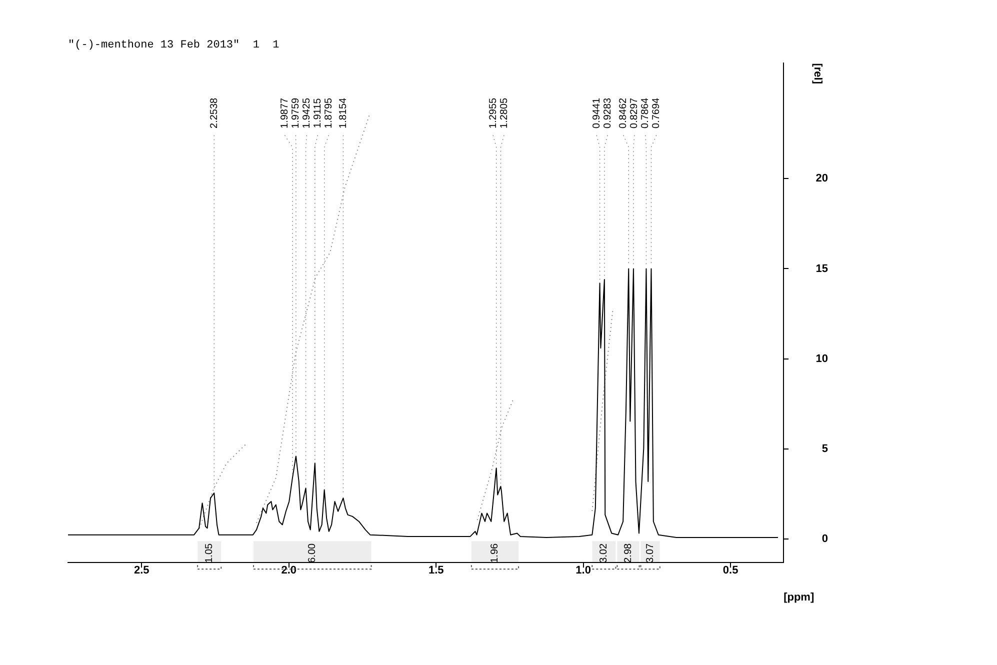 This screenshot has width=997, height=665. I want to click on annotation: 0.7864, so click(646, 112).